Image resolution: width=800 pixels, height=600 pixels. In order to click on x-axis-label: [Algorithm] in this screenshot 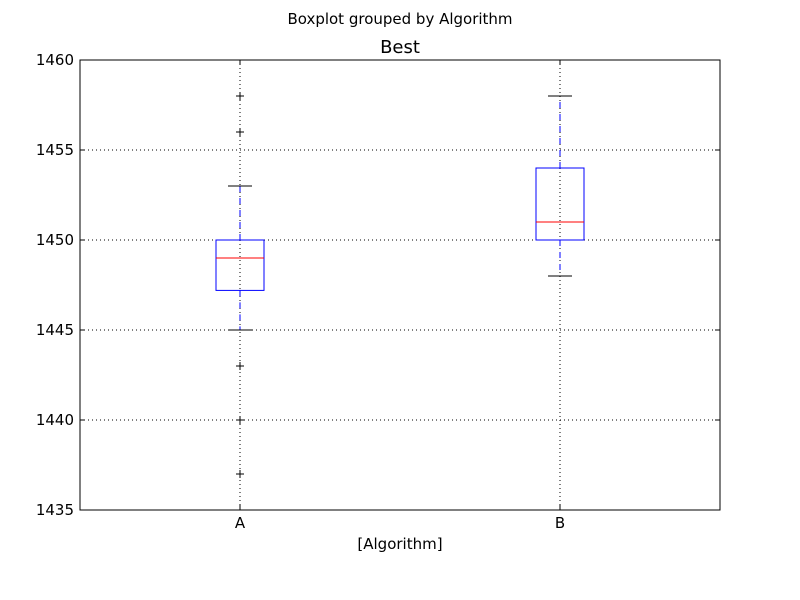, I will do `click(399, 544)`.